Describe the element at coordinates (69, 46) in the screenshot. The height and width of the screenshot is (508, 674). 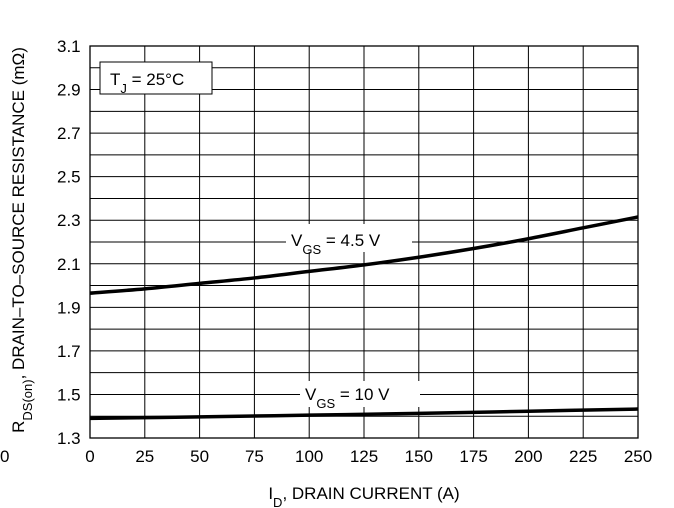
I see `y-tick-label: 3.1` at that location.